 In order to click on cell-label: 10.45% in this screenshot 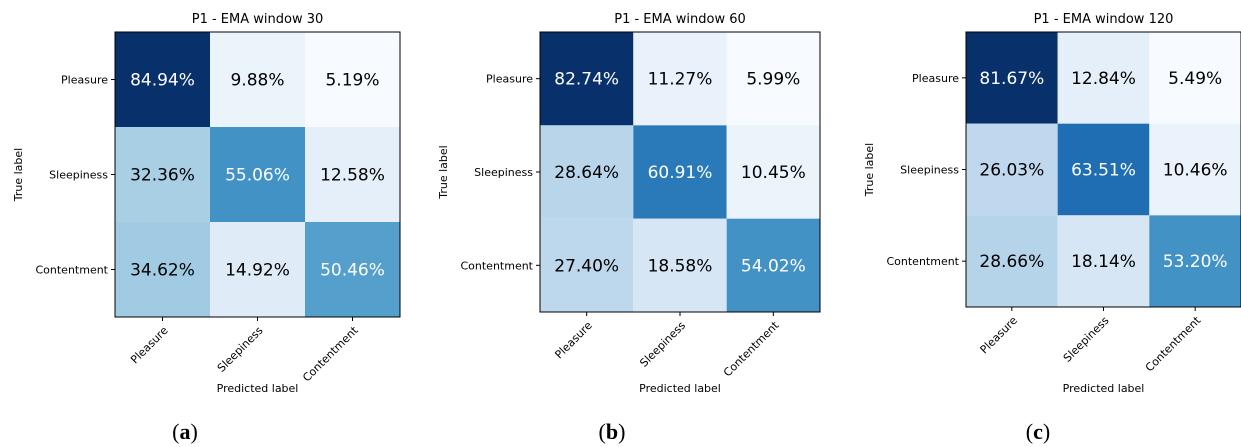, I will do `click(773, 173)`.